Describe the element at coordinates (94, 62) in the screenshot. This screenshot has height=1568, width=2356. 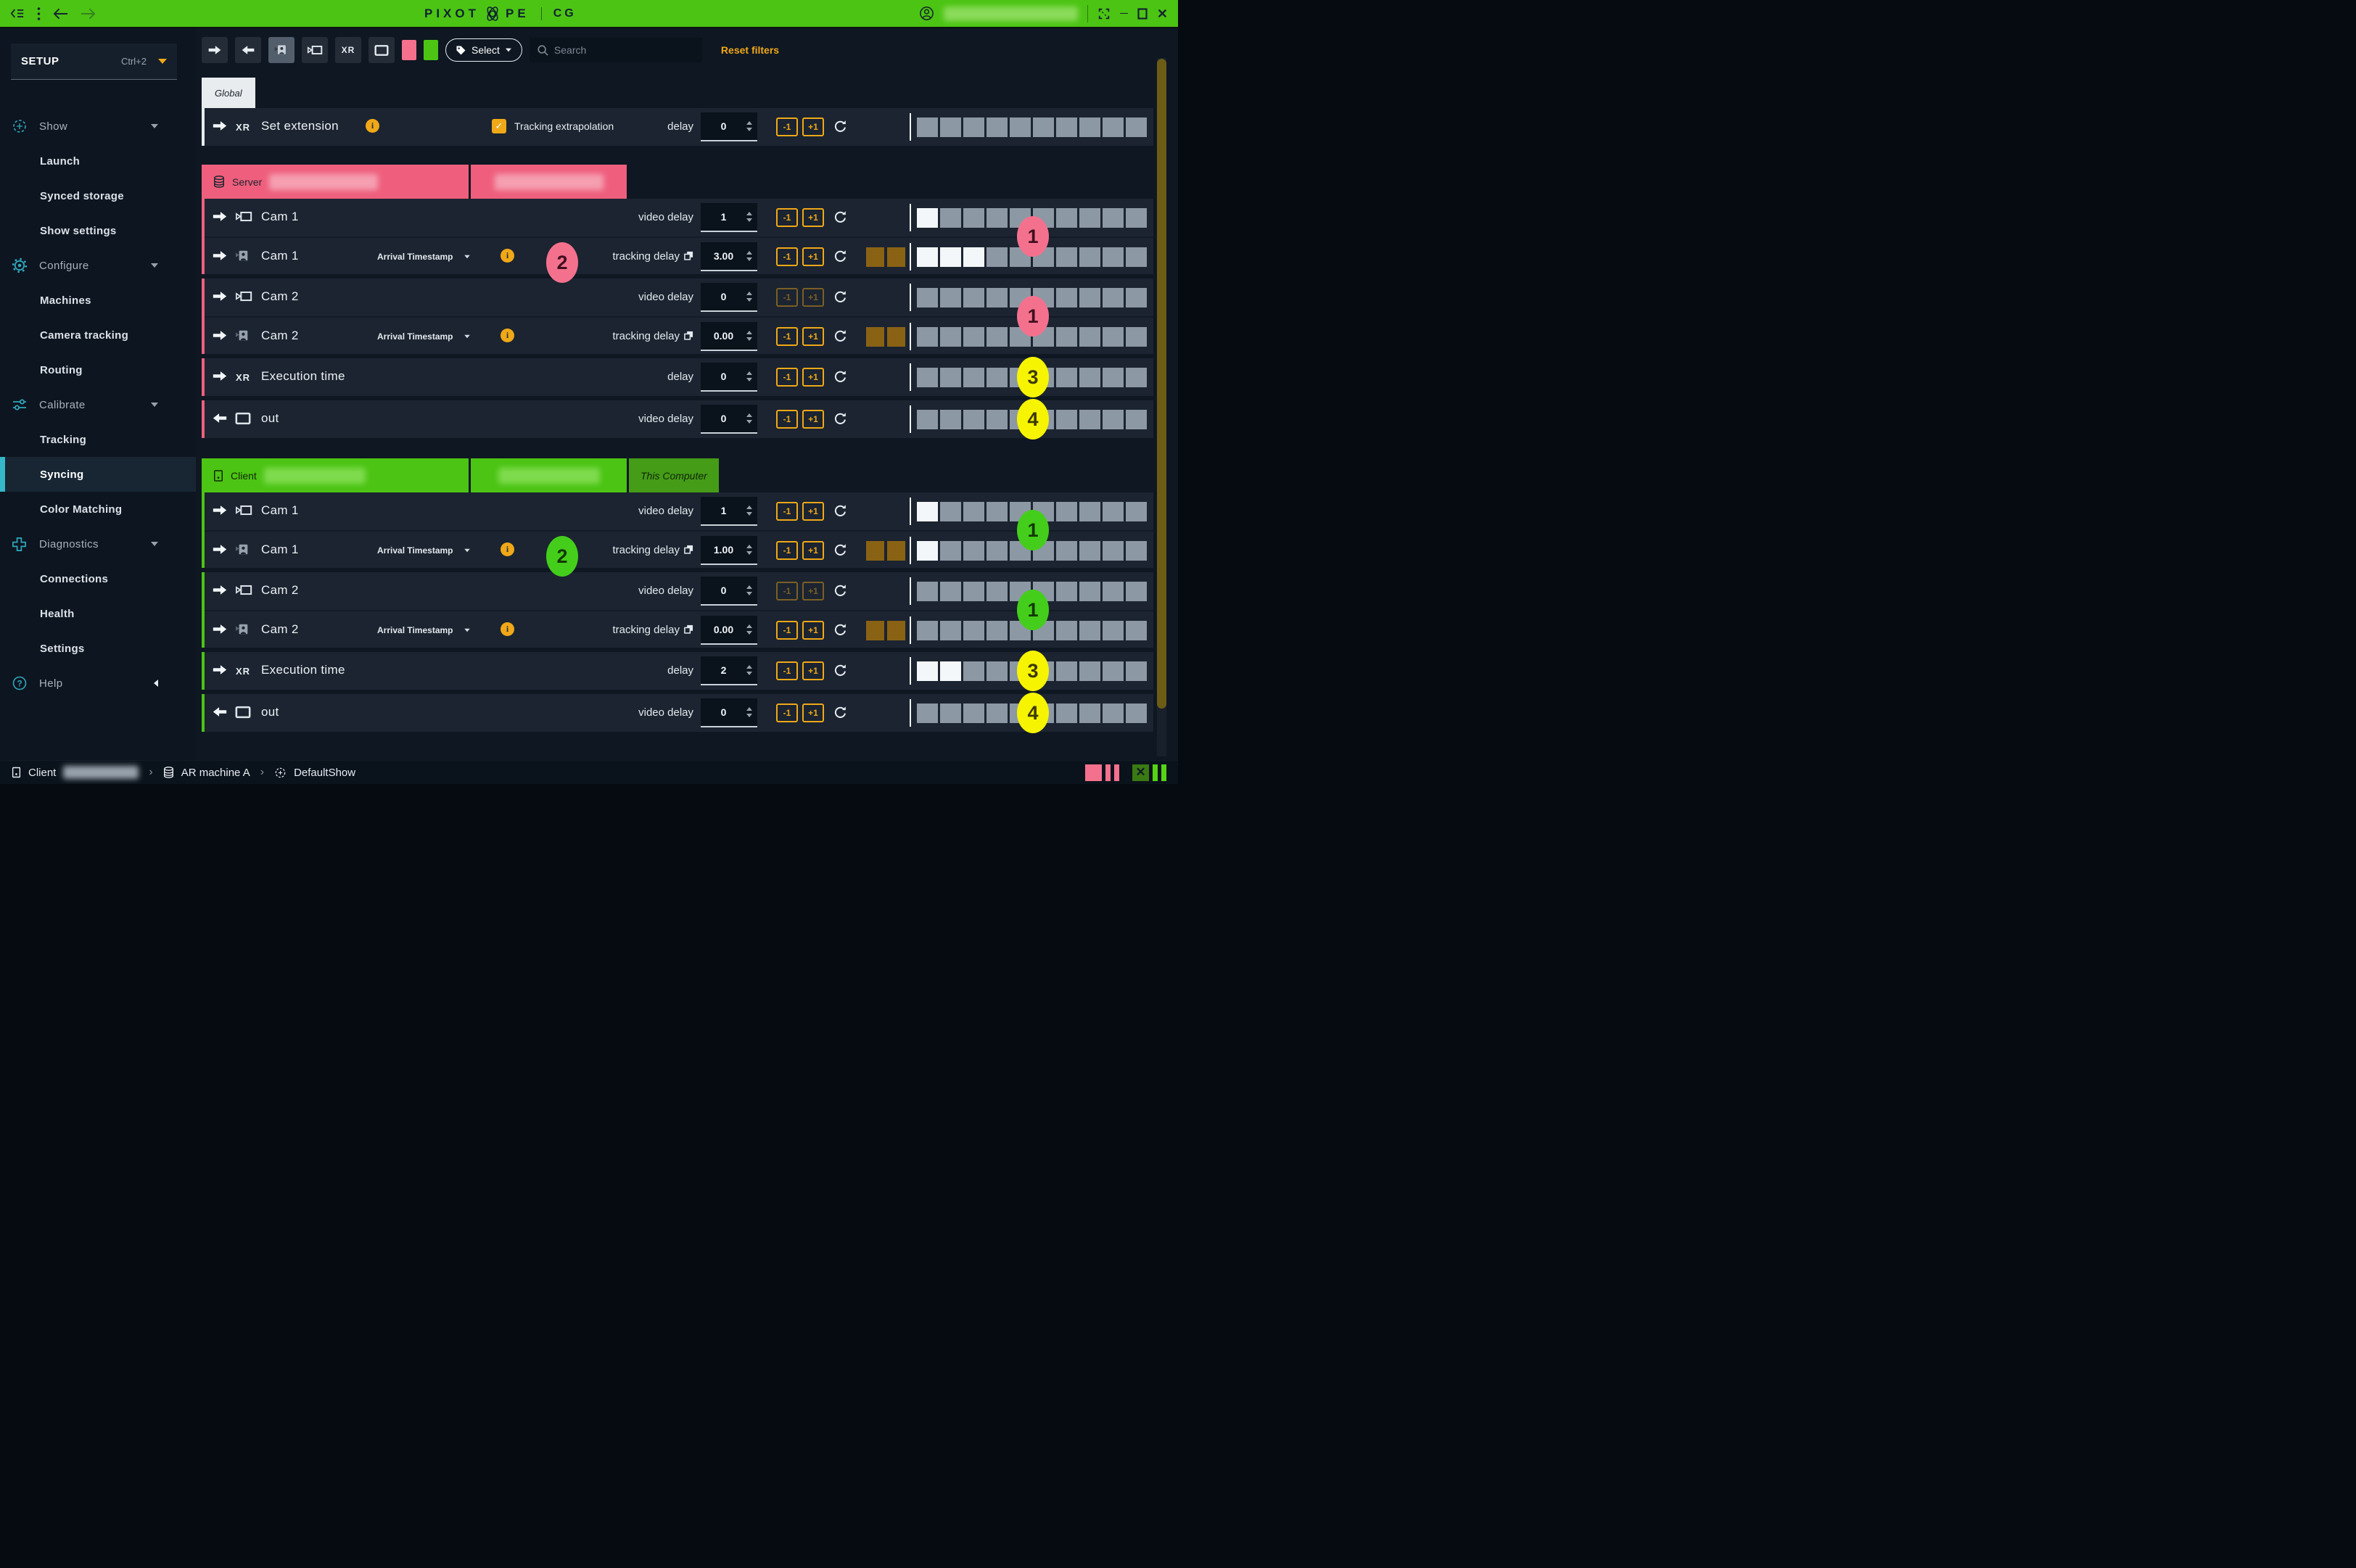
I see `setup-selector: SETUP Ctrl+2` at that location.